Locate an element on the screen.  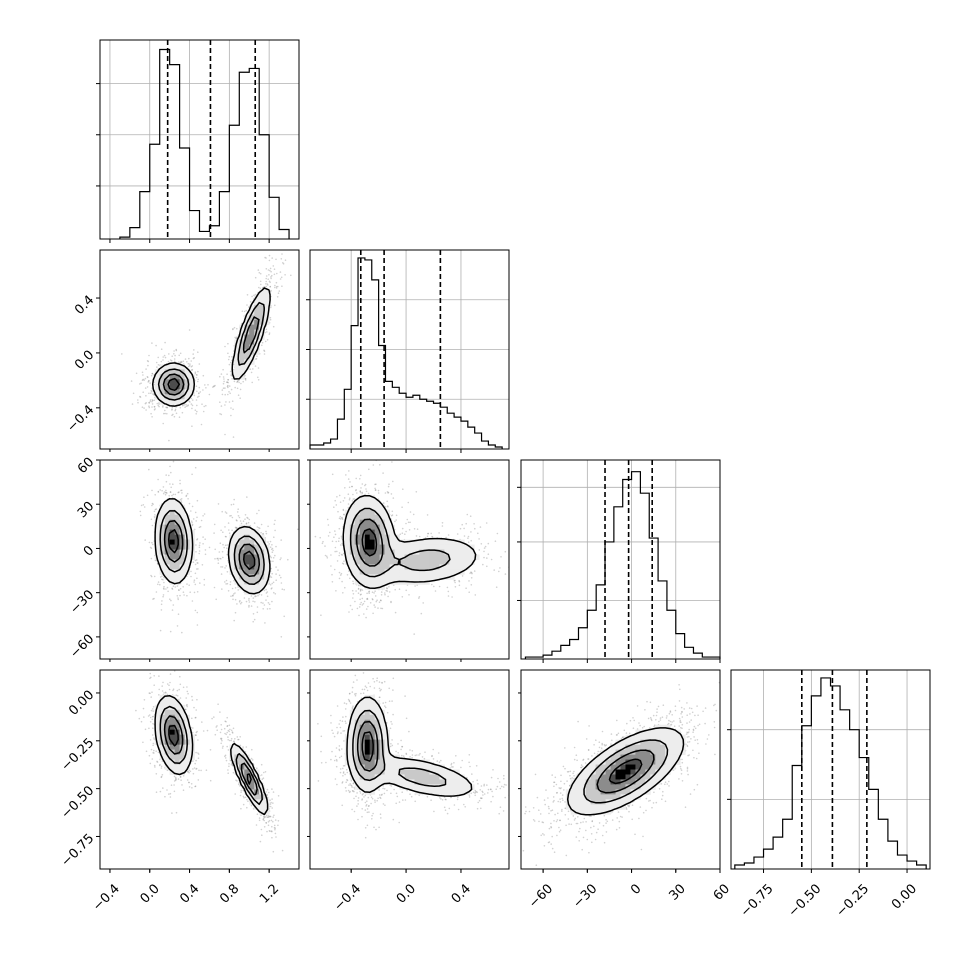
panel-frame is located at coordinates (199, 769).